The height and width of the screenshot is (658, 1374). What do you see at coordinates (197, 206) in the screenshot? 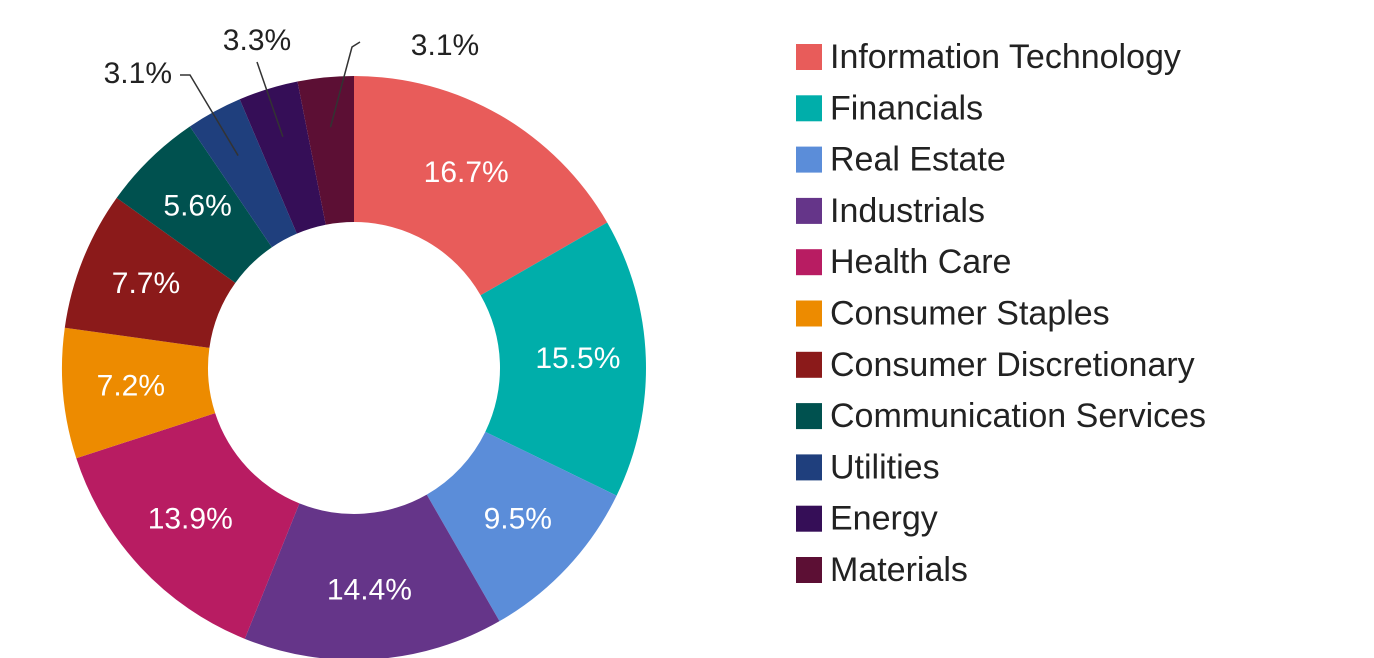
I see `data-label: 5.6%` at bounding box center [197, 206].